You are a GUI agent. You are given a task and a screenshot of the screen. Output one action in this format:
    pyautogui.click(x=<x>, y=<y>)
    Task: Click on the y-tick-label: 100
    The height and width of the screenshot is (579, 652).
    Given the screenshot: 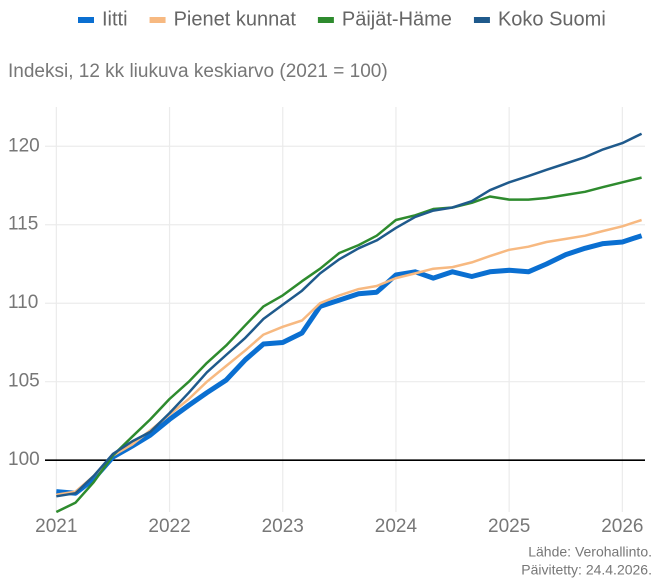 What is the action you would take?
    pyautogui.click(x=24, y=459)
    